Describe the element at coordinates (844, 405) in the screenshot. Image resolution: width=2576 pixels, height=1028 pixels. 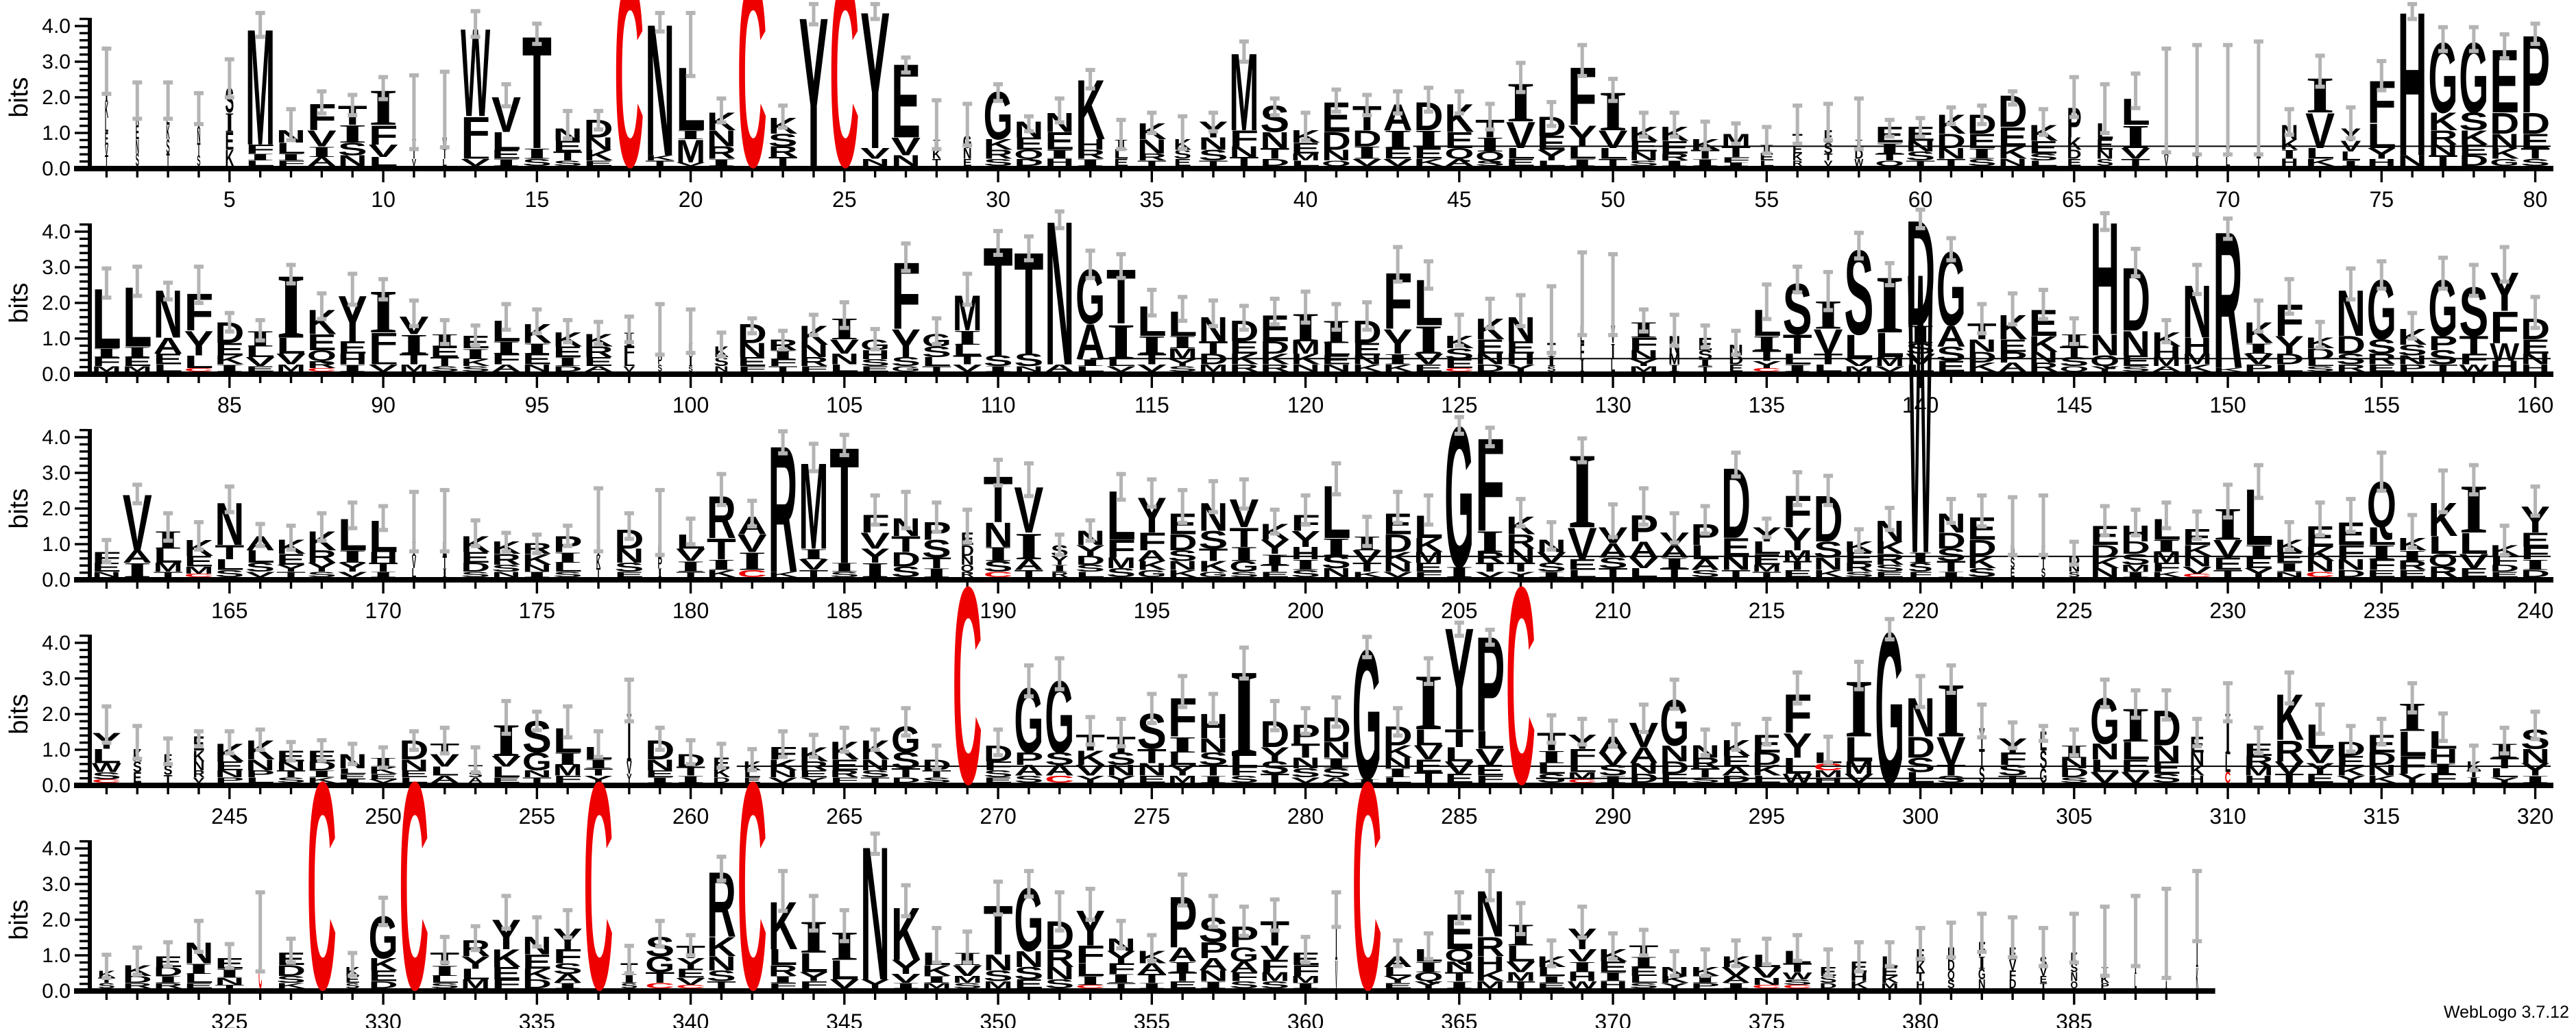
I see `x-tick-label: 105` at that location.